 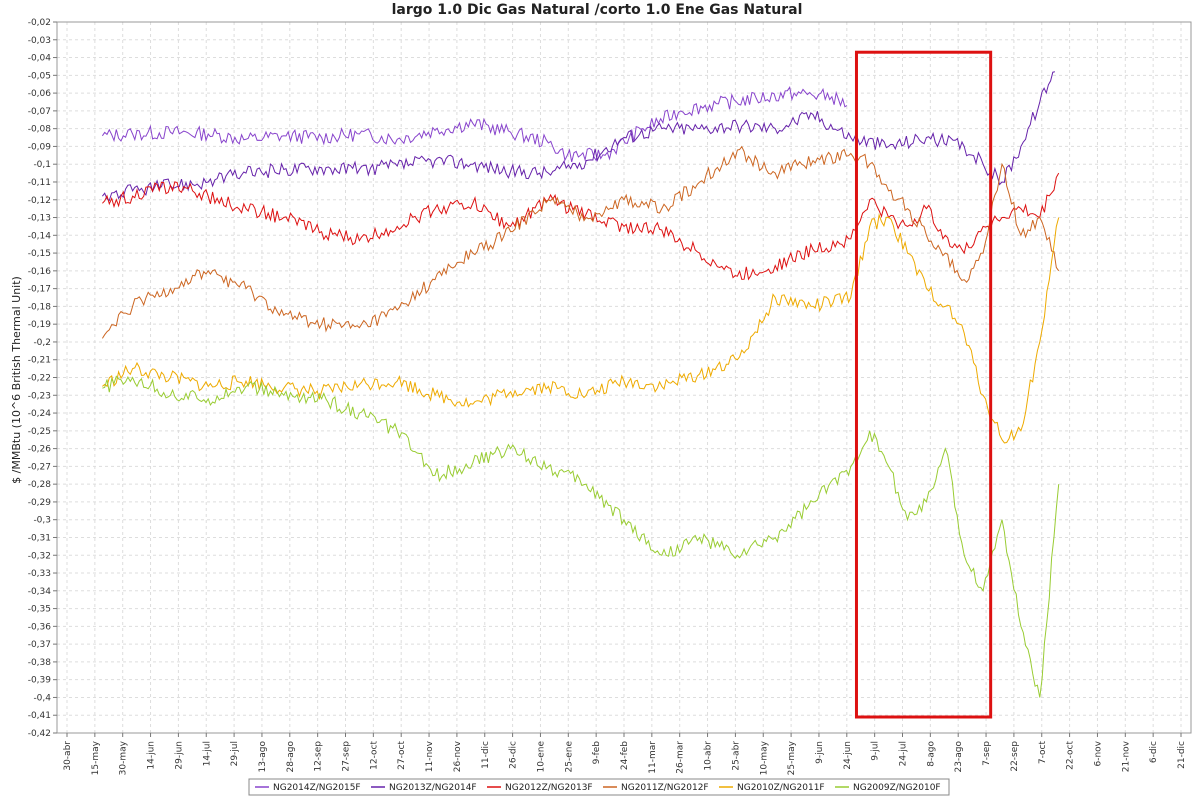 What do you see at coordinates (40, 147) in the screenshot?
I see `y-tick-label: -0,09` at bounding box center [40, 147].